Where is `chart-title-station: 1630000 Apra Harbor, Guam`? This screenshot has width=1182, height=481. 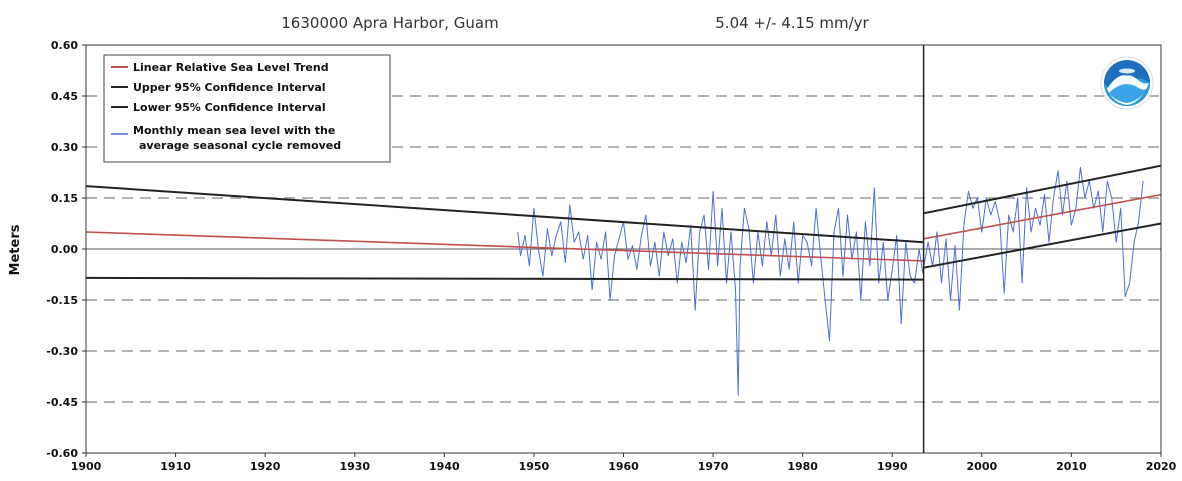
chart-title-station: 1630000 Apra Harbor, Guam is located at coordinates (389, 23).